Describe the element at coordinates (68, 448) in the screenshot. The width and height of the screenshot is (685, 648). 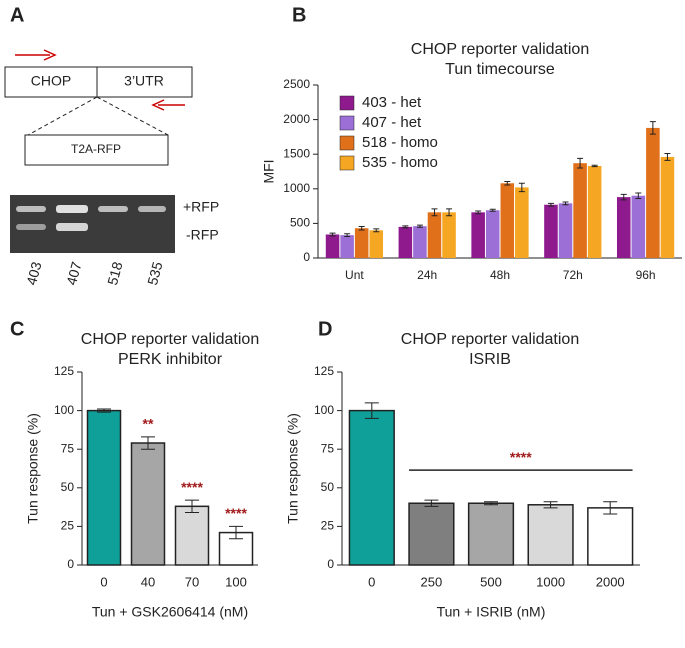
I see `y-tick-label: 75` at that location.